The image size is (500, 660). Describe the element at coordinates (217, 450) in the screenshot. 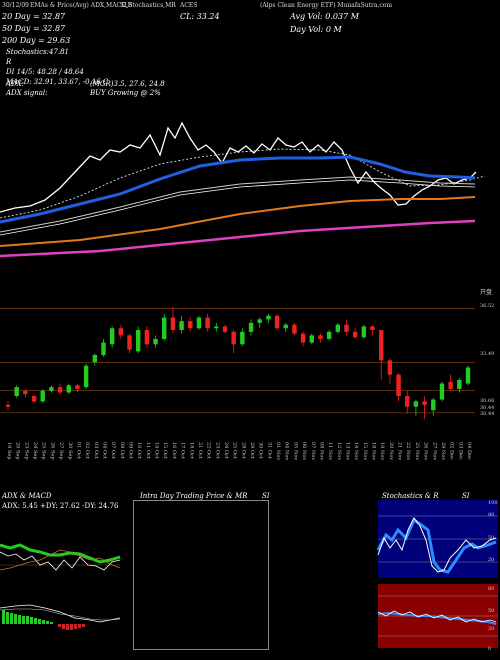

I see `date-tick-label: 23 Oct` at that location.